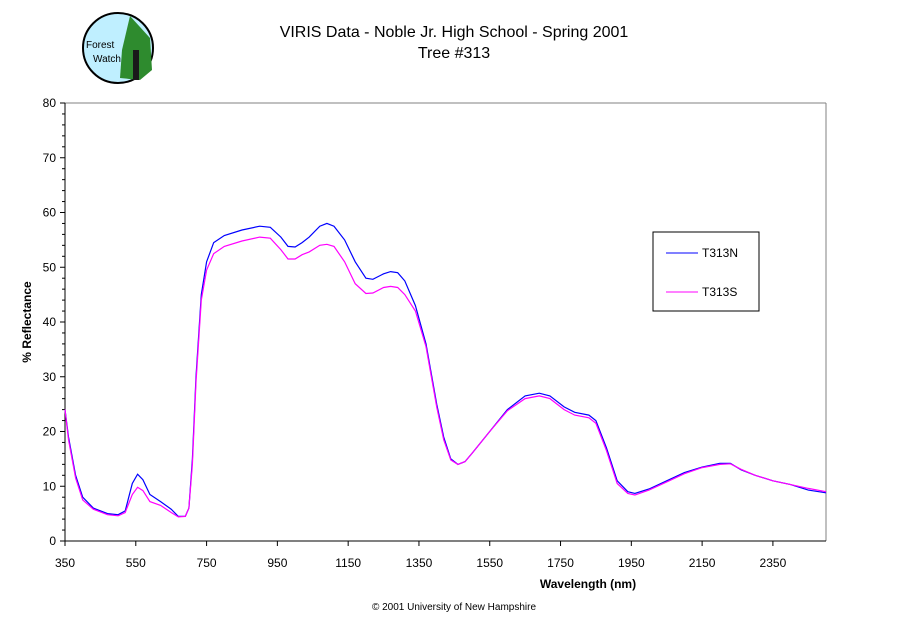 The image size is (911, 623). What do you see at coordinates (419, 563) in the screenshot?
I see `x-tick-label: 1350` at bounding box center [419, 563].